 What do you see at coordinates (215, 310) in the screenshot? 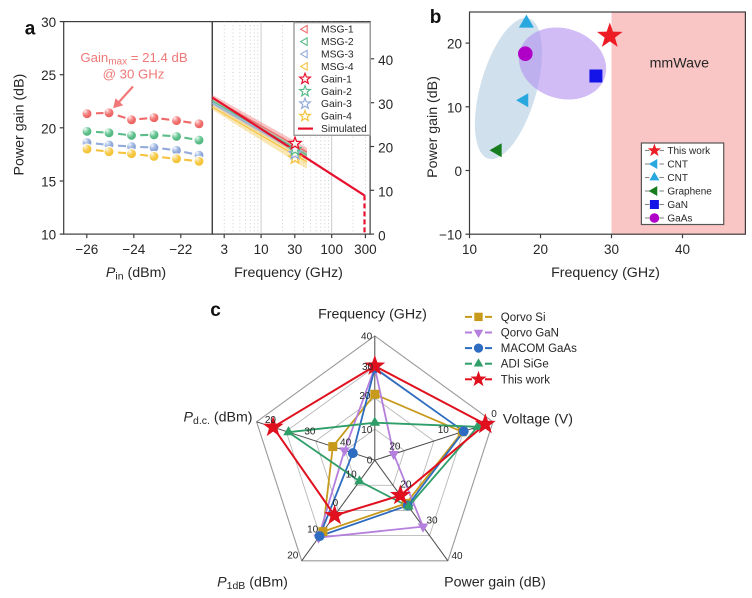
I see `svg-text: c` at bounding box center [215, 310].